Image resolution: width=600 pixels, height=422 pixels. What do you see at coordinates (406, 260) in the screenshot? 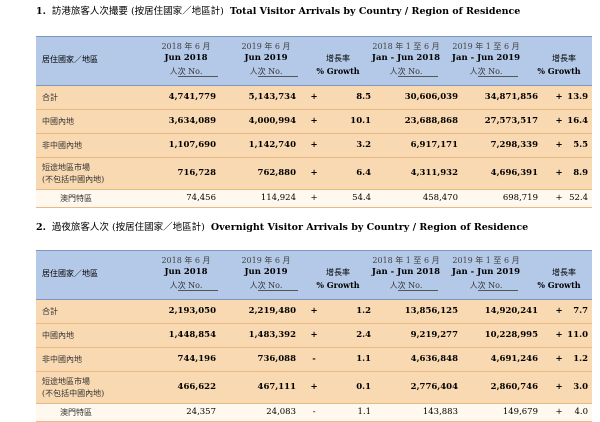
I see `header-col3-zh: 2018 年 1 至 6 月` at bounding box center [406, 260].